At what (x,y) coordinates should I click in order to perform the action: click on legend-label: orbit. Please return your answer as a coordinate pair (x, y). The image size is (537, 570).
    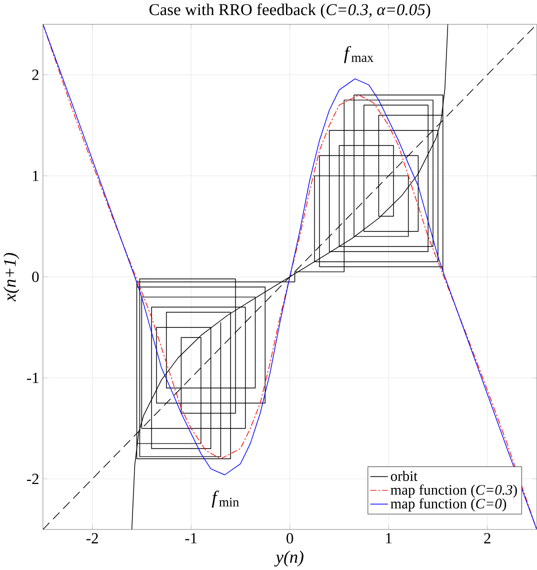
    Looking at the image, I should click on (404, 476).